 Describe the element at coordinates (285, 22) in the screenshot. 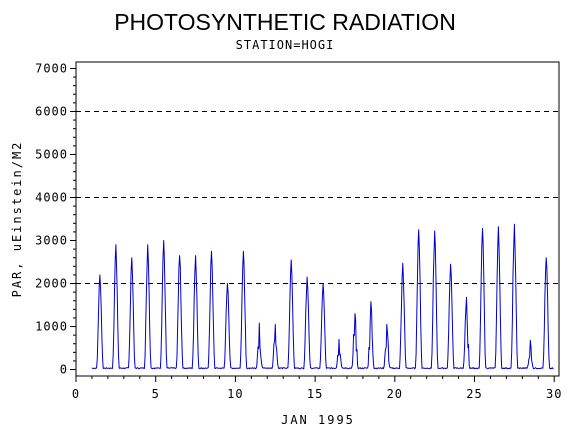

I see `chart-title: PHOTOSYNTHETIC RADIATION` at that location.